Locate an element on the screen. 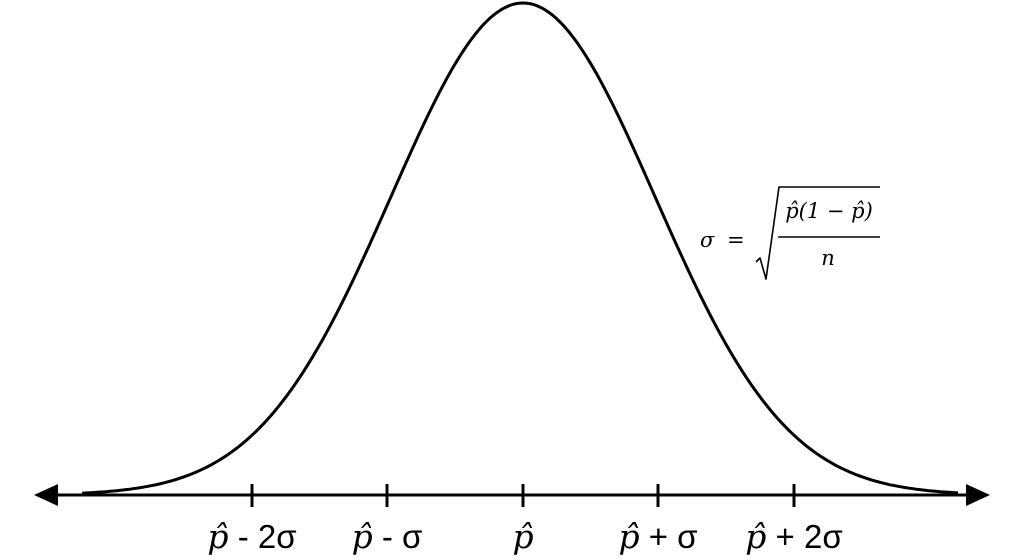 The width and height of the screenshot is (1024, 560). formula-denominator: n is located at coordinates (828, 258).